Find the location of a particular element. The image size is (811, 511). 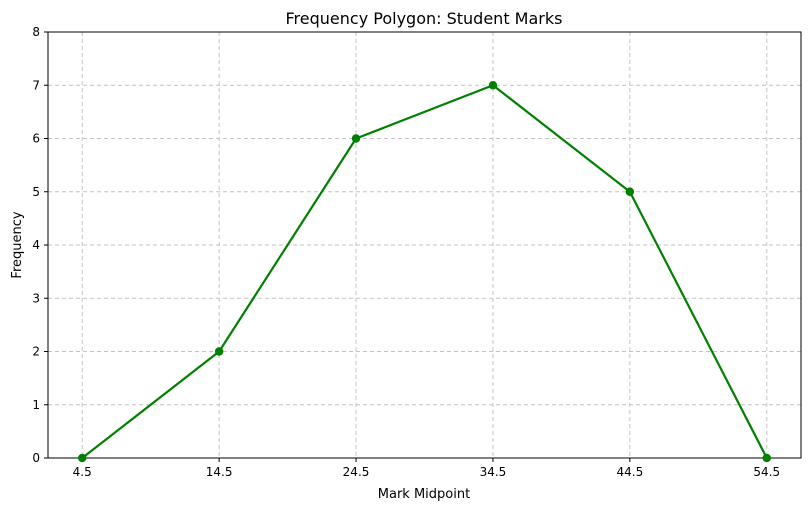

chart-title: Frequency Polygon: Student Marks is located at coordinates (424, 18).